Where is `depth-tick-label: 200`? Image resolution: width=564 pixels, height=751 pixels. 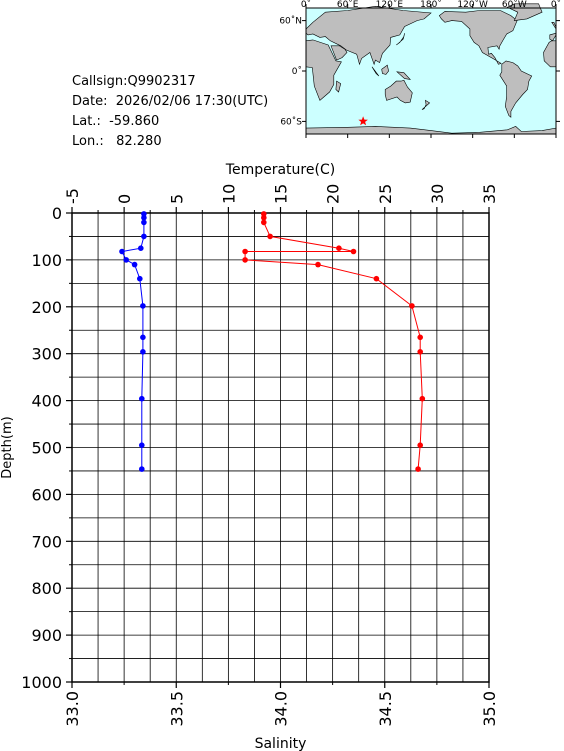
depth-tick-label: 200 is located at coordinates (46, 307).